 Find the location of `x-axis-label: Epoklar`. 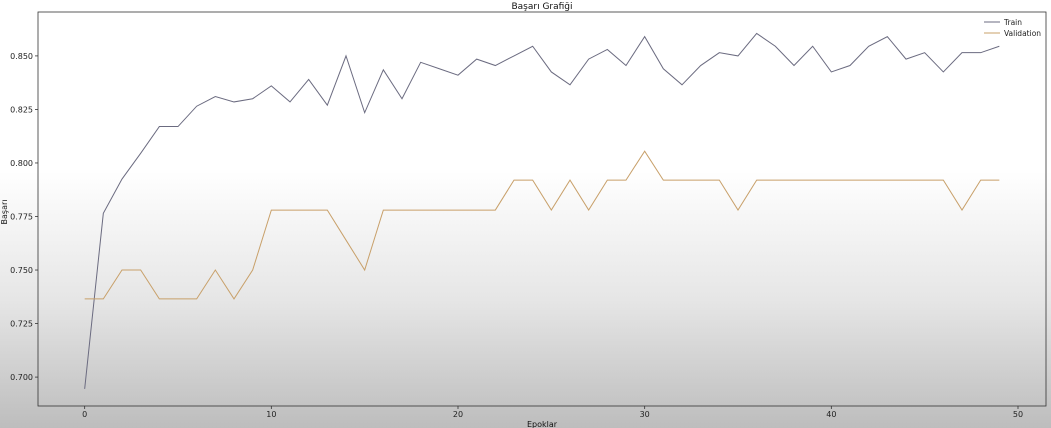

x-axis-label: Epoklar is located at coordinates (542, 424).